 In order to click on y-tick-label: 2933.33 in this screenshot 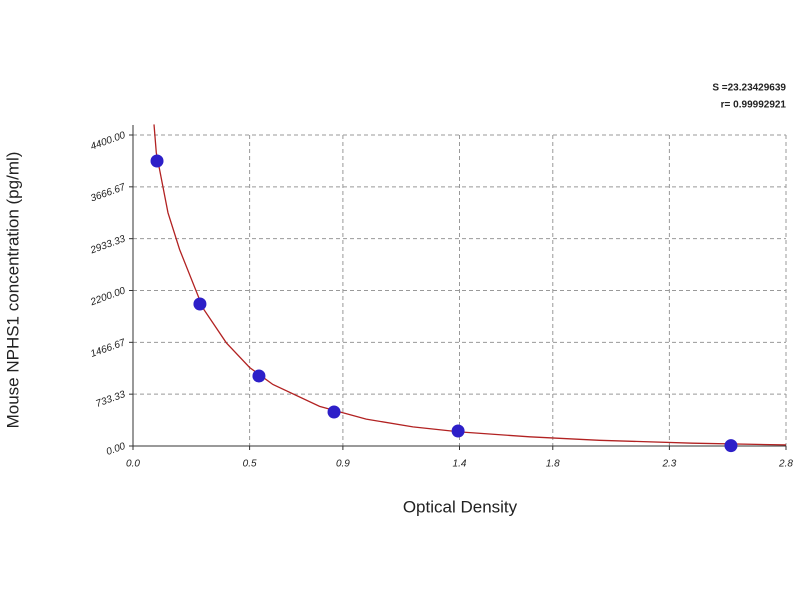, I will do `click(107, 244)`.